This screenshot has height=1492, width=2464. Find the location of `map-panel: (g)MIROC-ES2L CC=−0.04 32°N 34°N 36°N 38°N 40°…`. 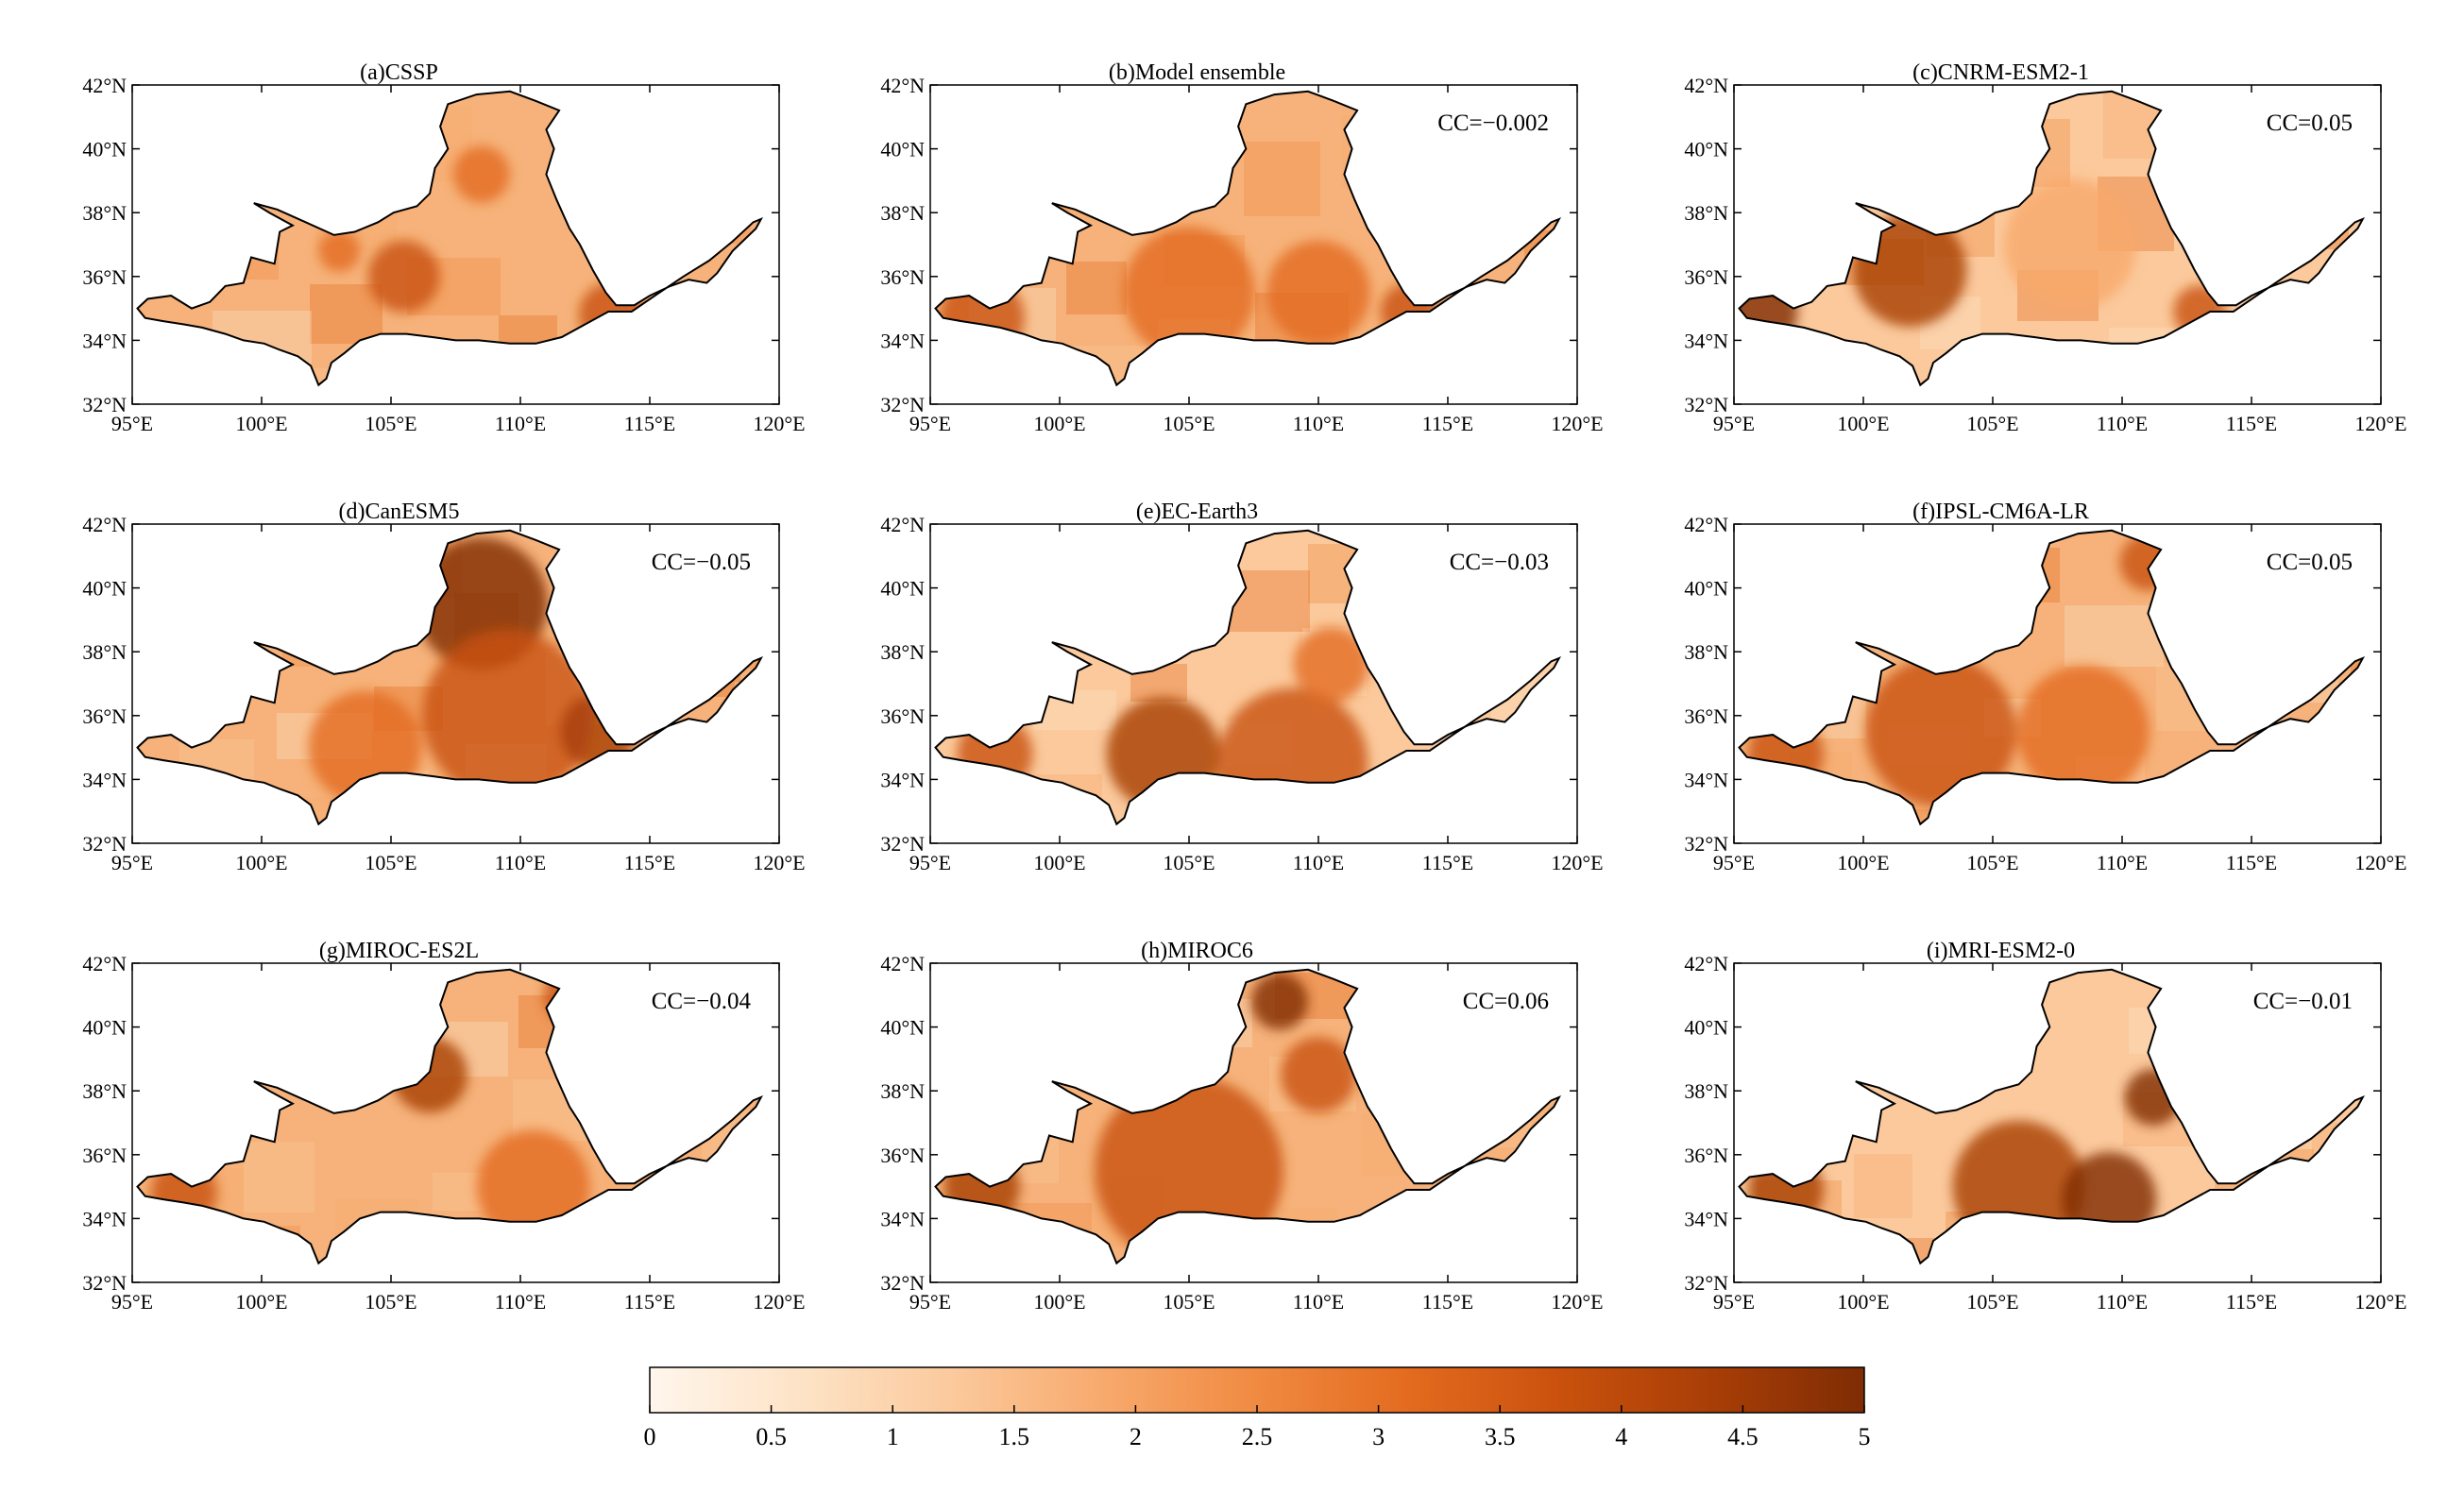

map-panel: (g)MIROC-ES2L CC=−0.04 32°N 34°N 36°N 38°N 40°… is located at coordinates (443, 1127).